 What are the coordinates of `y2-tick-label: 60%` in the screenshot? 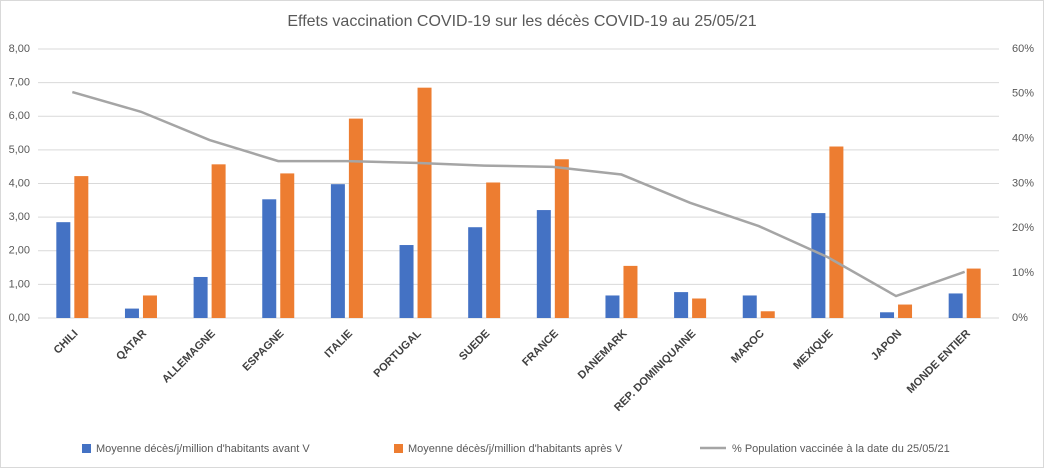 It's located at (1023, 49).